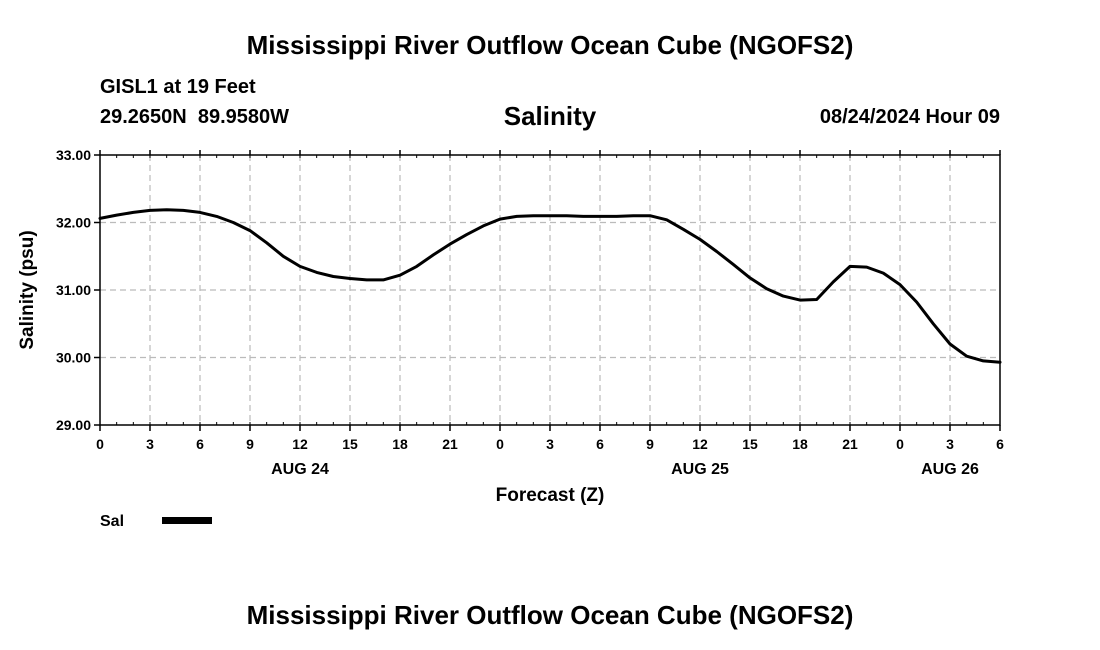  Describe the element at coordinates (550, 116) in the screenshot. I see `chart-title: Salinity` at that location.